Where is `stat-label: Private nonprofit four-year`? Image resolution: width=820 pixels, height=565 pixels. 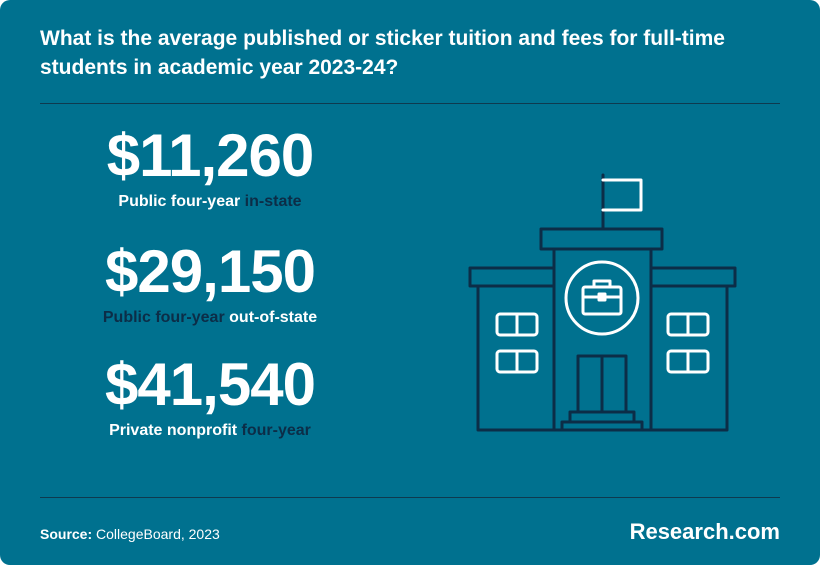
stat-label: Private nonprofit four-year is located at coordinates (210, 431).